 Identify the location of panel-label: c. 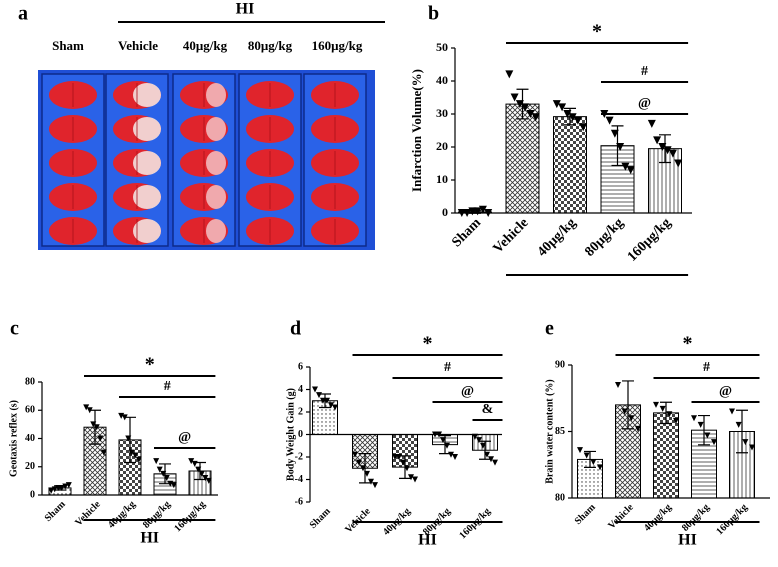
(14, 329).